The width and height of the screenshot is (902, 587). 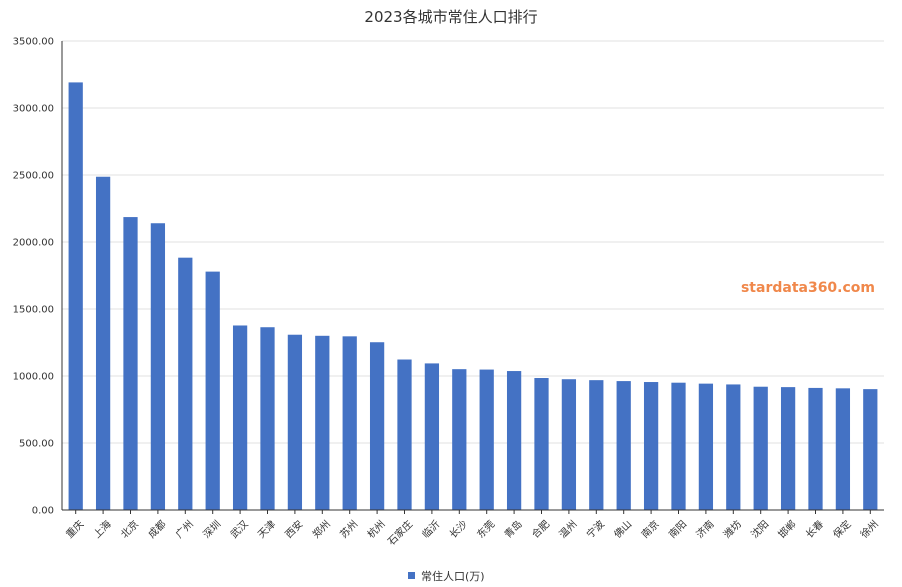 I want to click on x-tick-label: 西安, so click(x=293, y=528).